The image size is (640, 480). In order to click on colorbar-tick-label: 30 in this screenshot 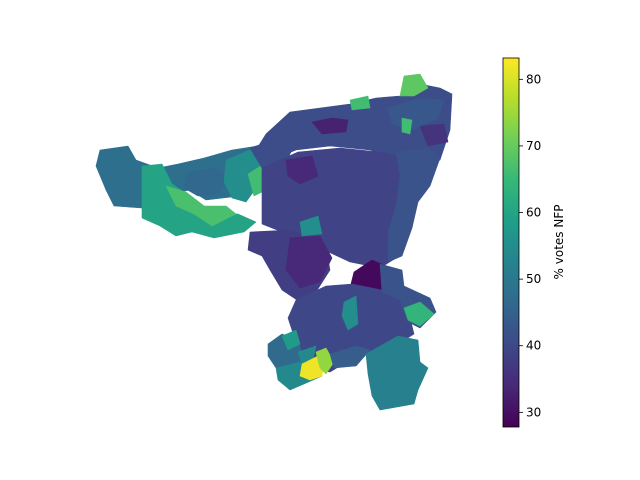, I will do `click(533, 412)`.